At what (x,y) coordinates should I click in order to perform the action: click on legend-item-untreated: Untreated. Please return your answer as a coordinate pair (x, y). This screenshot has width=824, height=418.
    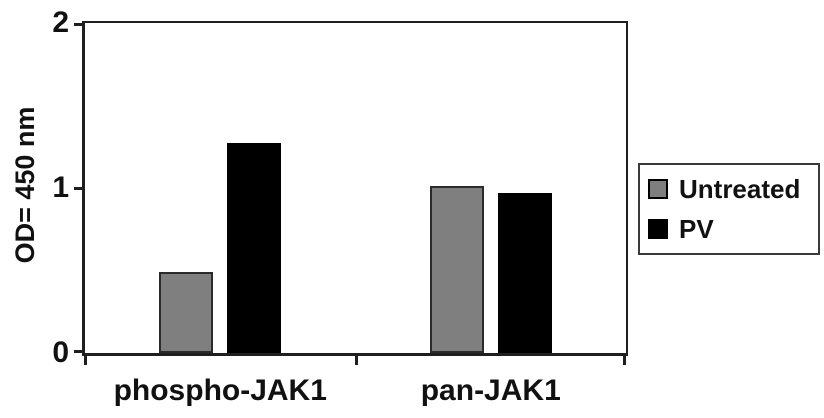
    Looking at the image, I should click on (729, 189).